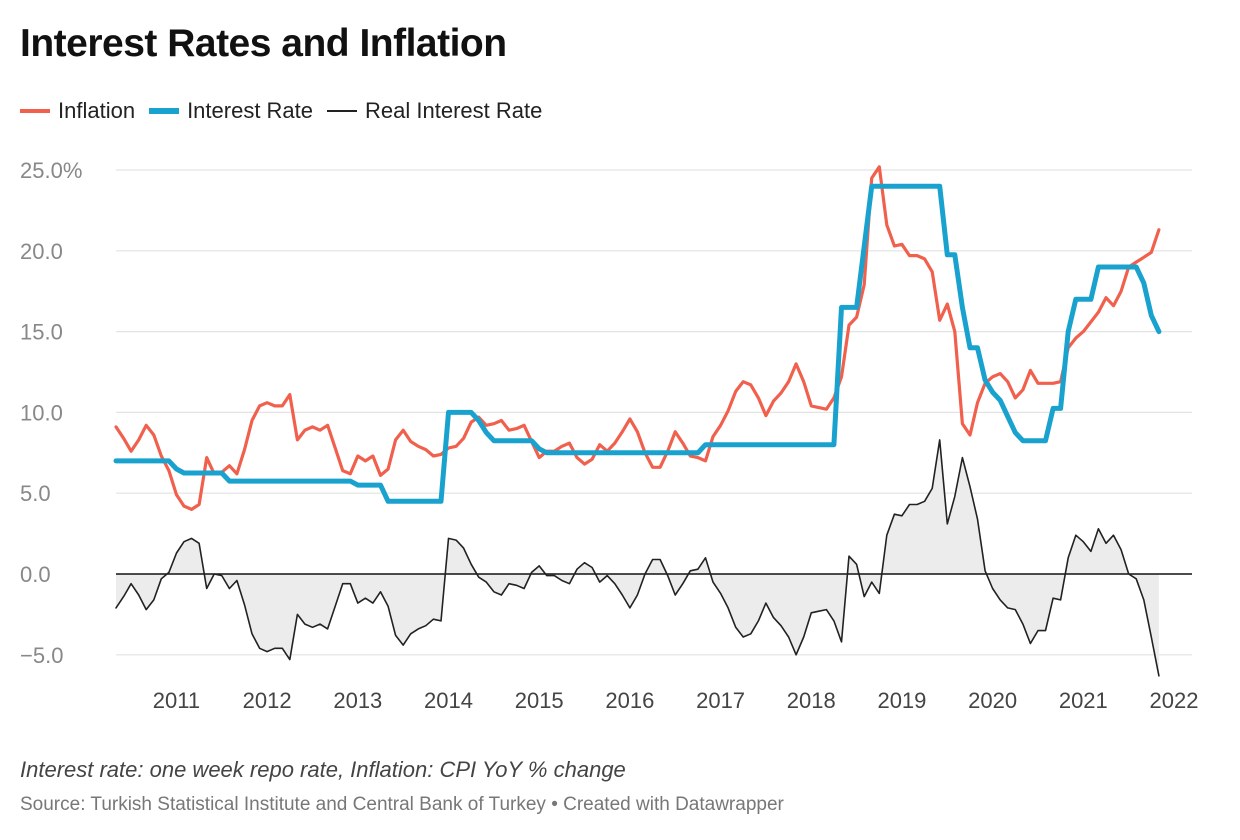  Describe the element at coordinates (992, 700) in the screenshot. I see `x-tick-label: 2020` at that location.